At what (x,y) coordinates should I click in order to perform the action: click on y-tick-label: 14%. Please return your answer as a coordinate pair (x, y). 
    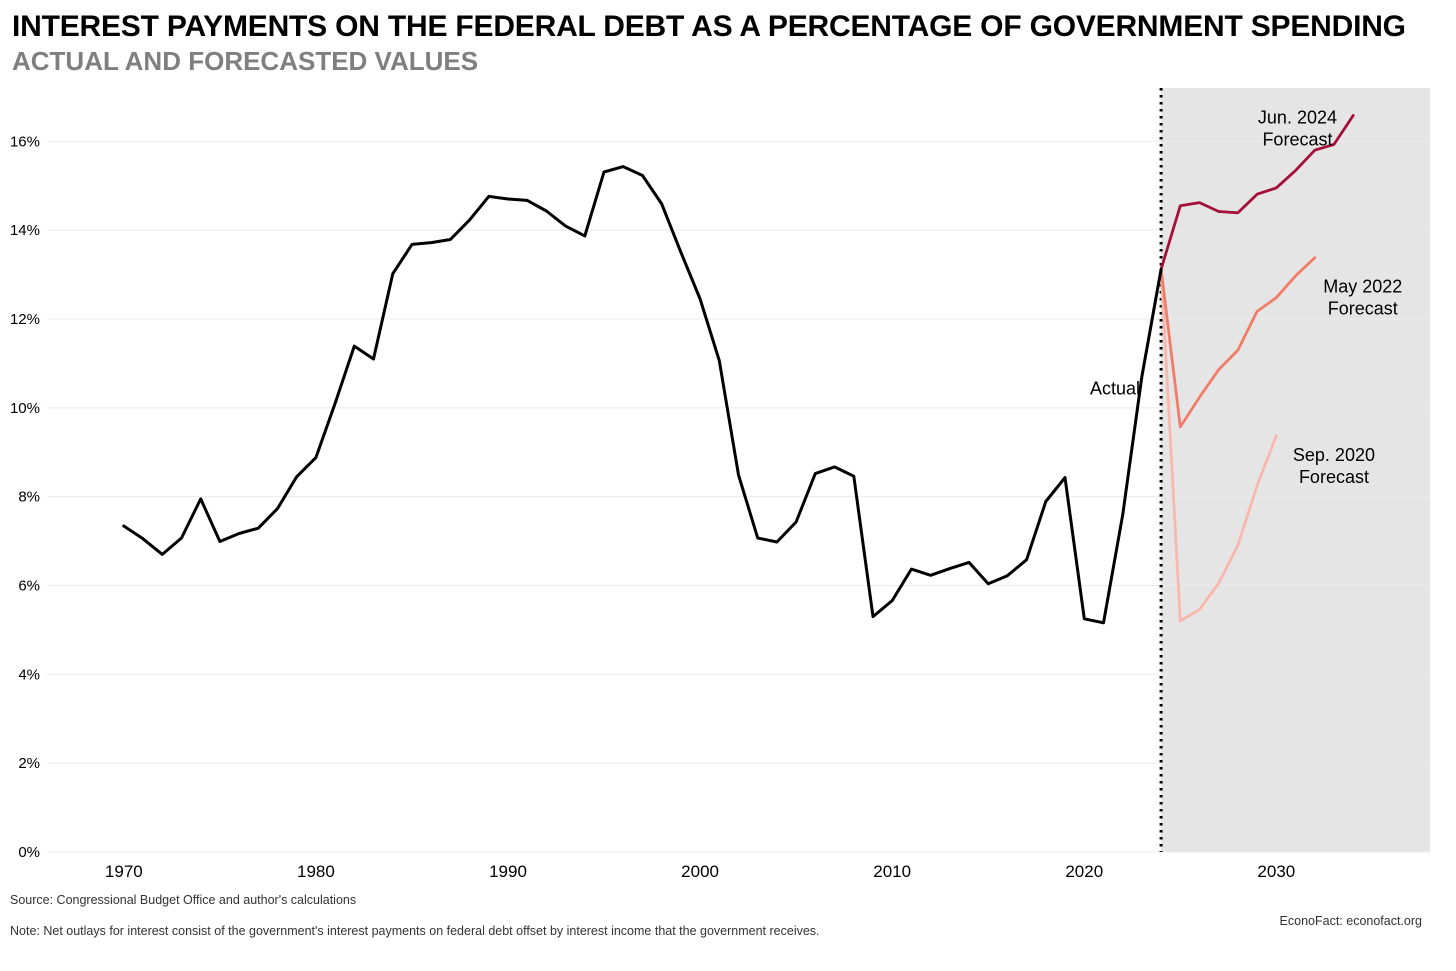
    Looking at the image, I should click on (25, 230).